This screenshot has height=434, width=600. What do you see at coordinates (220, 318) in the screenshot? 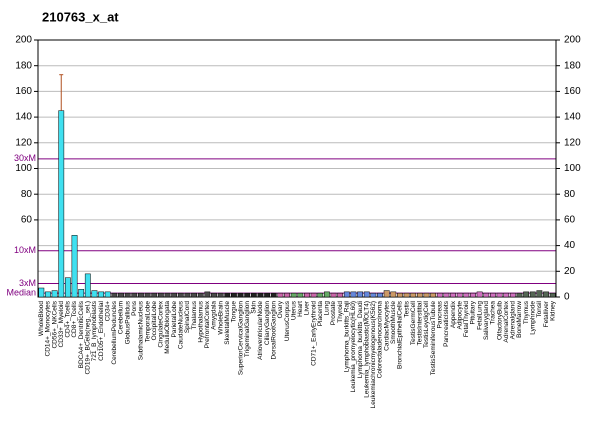
I see `x-tick-label: WholeBrain` at bounding box center [220, 318].